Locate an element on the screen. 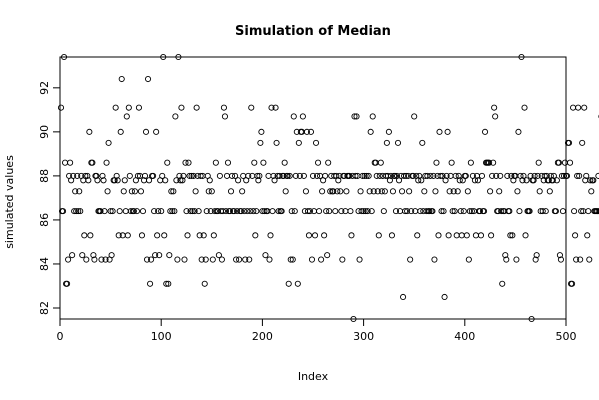  y-tick-label: 86 is located at coordinates (44, 220).